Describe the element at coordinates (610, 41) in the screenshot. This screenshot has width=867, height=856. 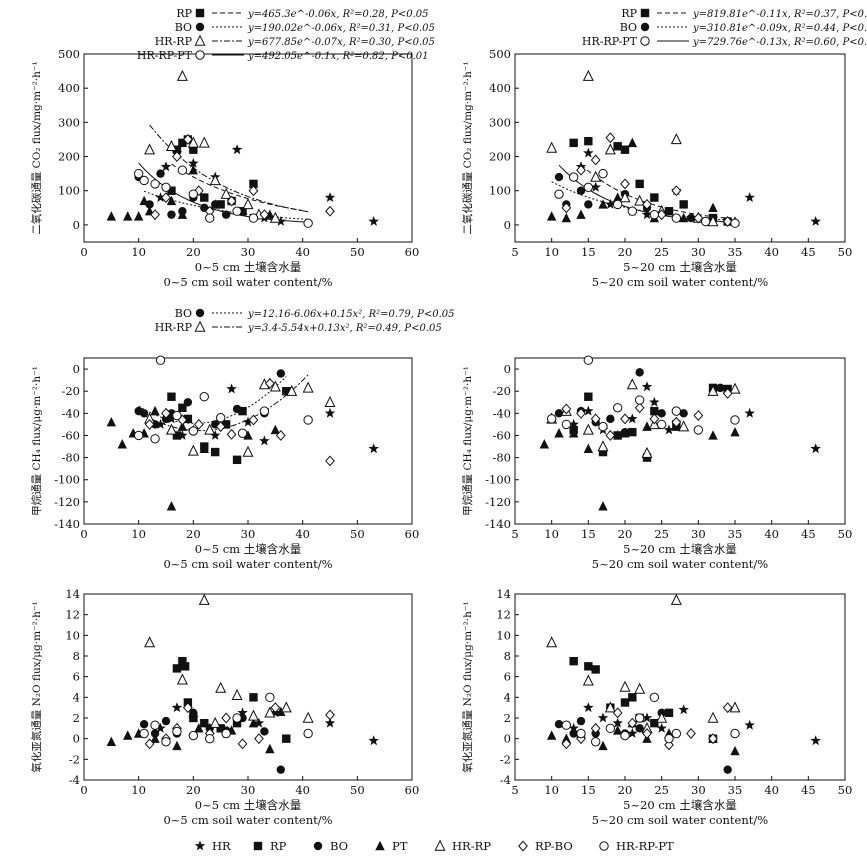
I see `fit-legend-name: HR-RP-PT` at that location.